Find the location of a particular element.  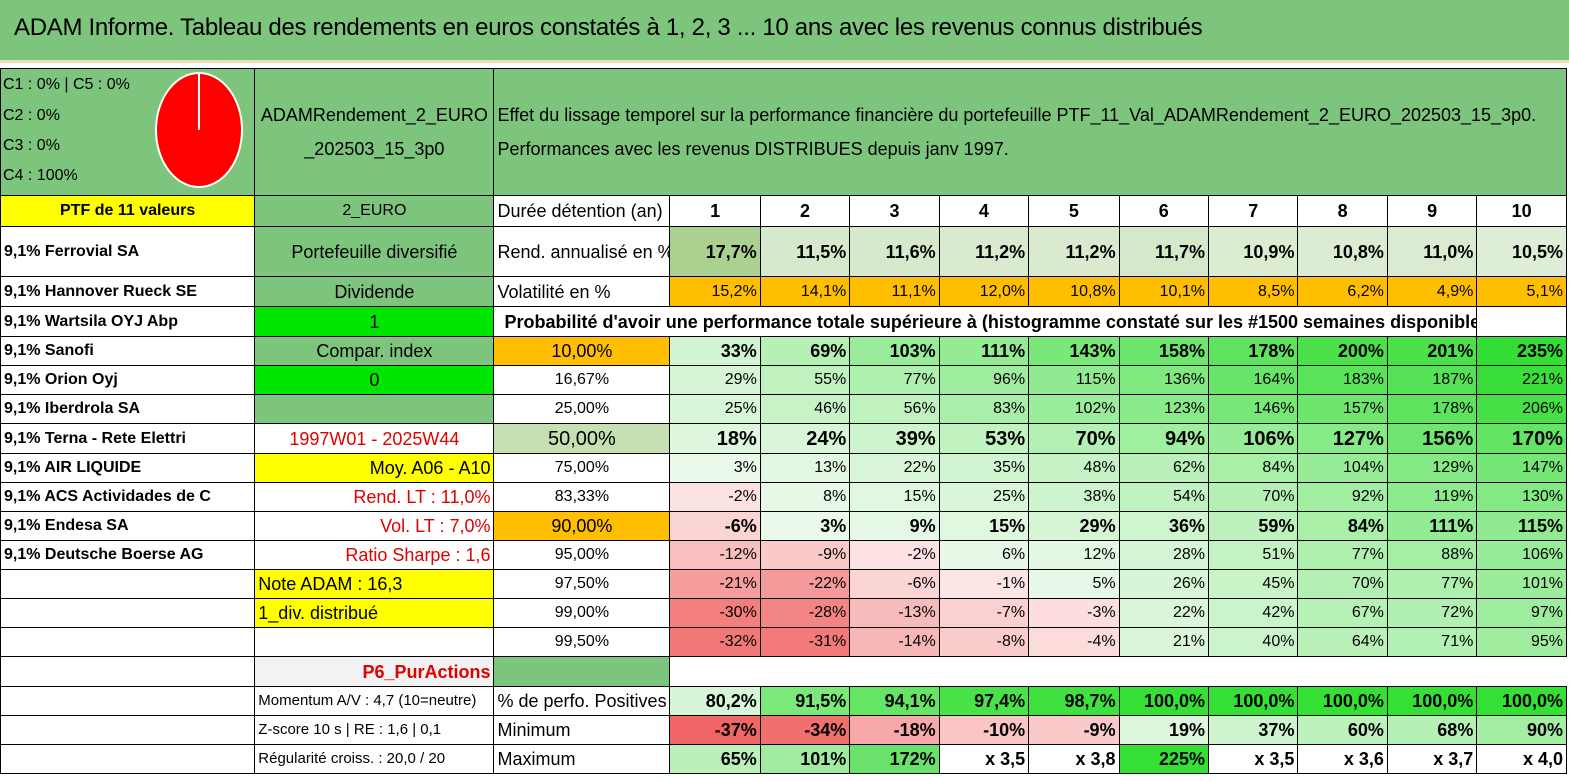

probability-value: 143% is located at coordinates (1074, 351).